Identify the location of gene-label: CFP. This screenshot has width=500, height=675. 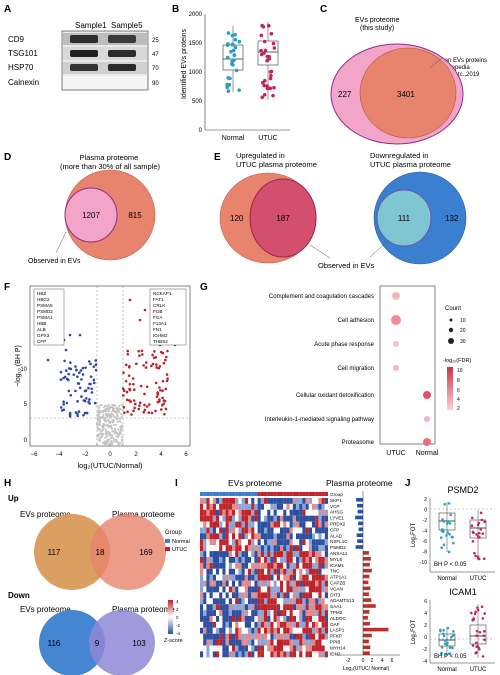
(334, 529).